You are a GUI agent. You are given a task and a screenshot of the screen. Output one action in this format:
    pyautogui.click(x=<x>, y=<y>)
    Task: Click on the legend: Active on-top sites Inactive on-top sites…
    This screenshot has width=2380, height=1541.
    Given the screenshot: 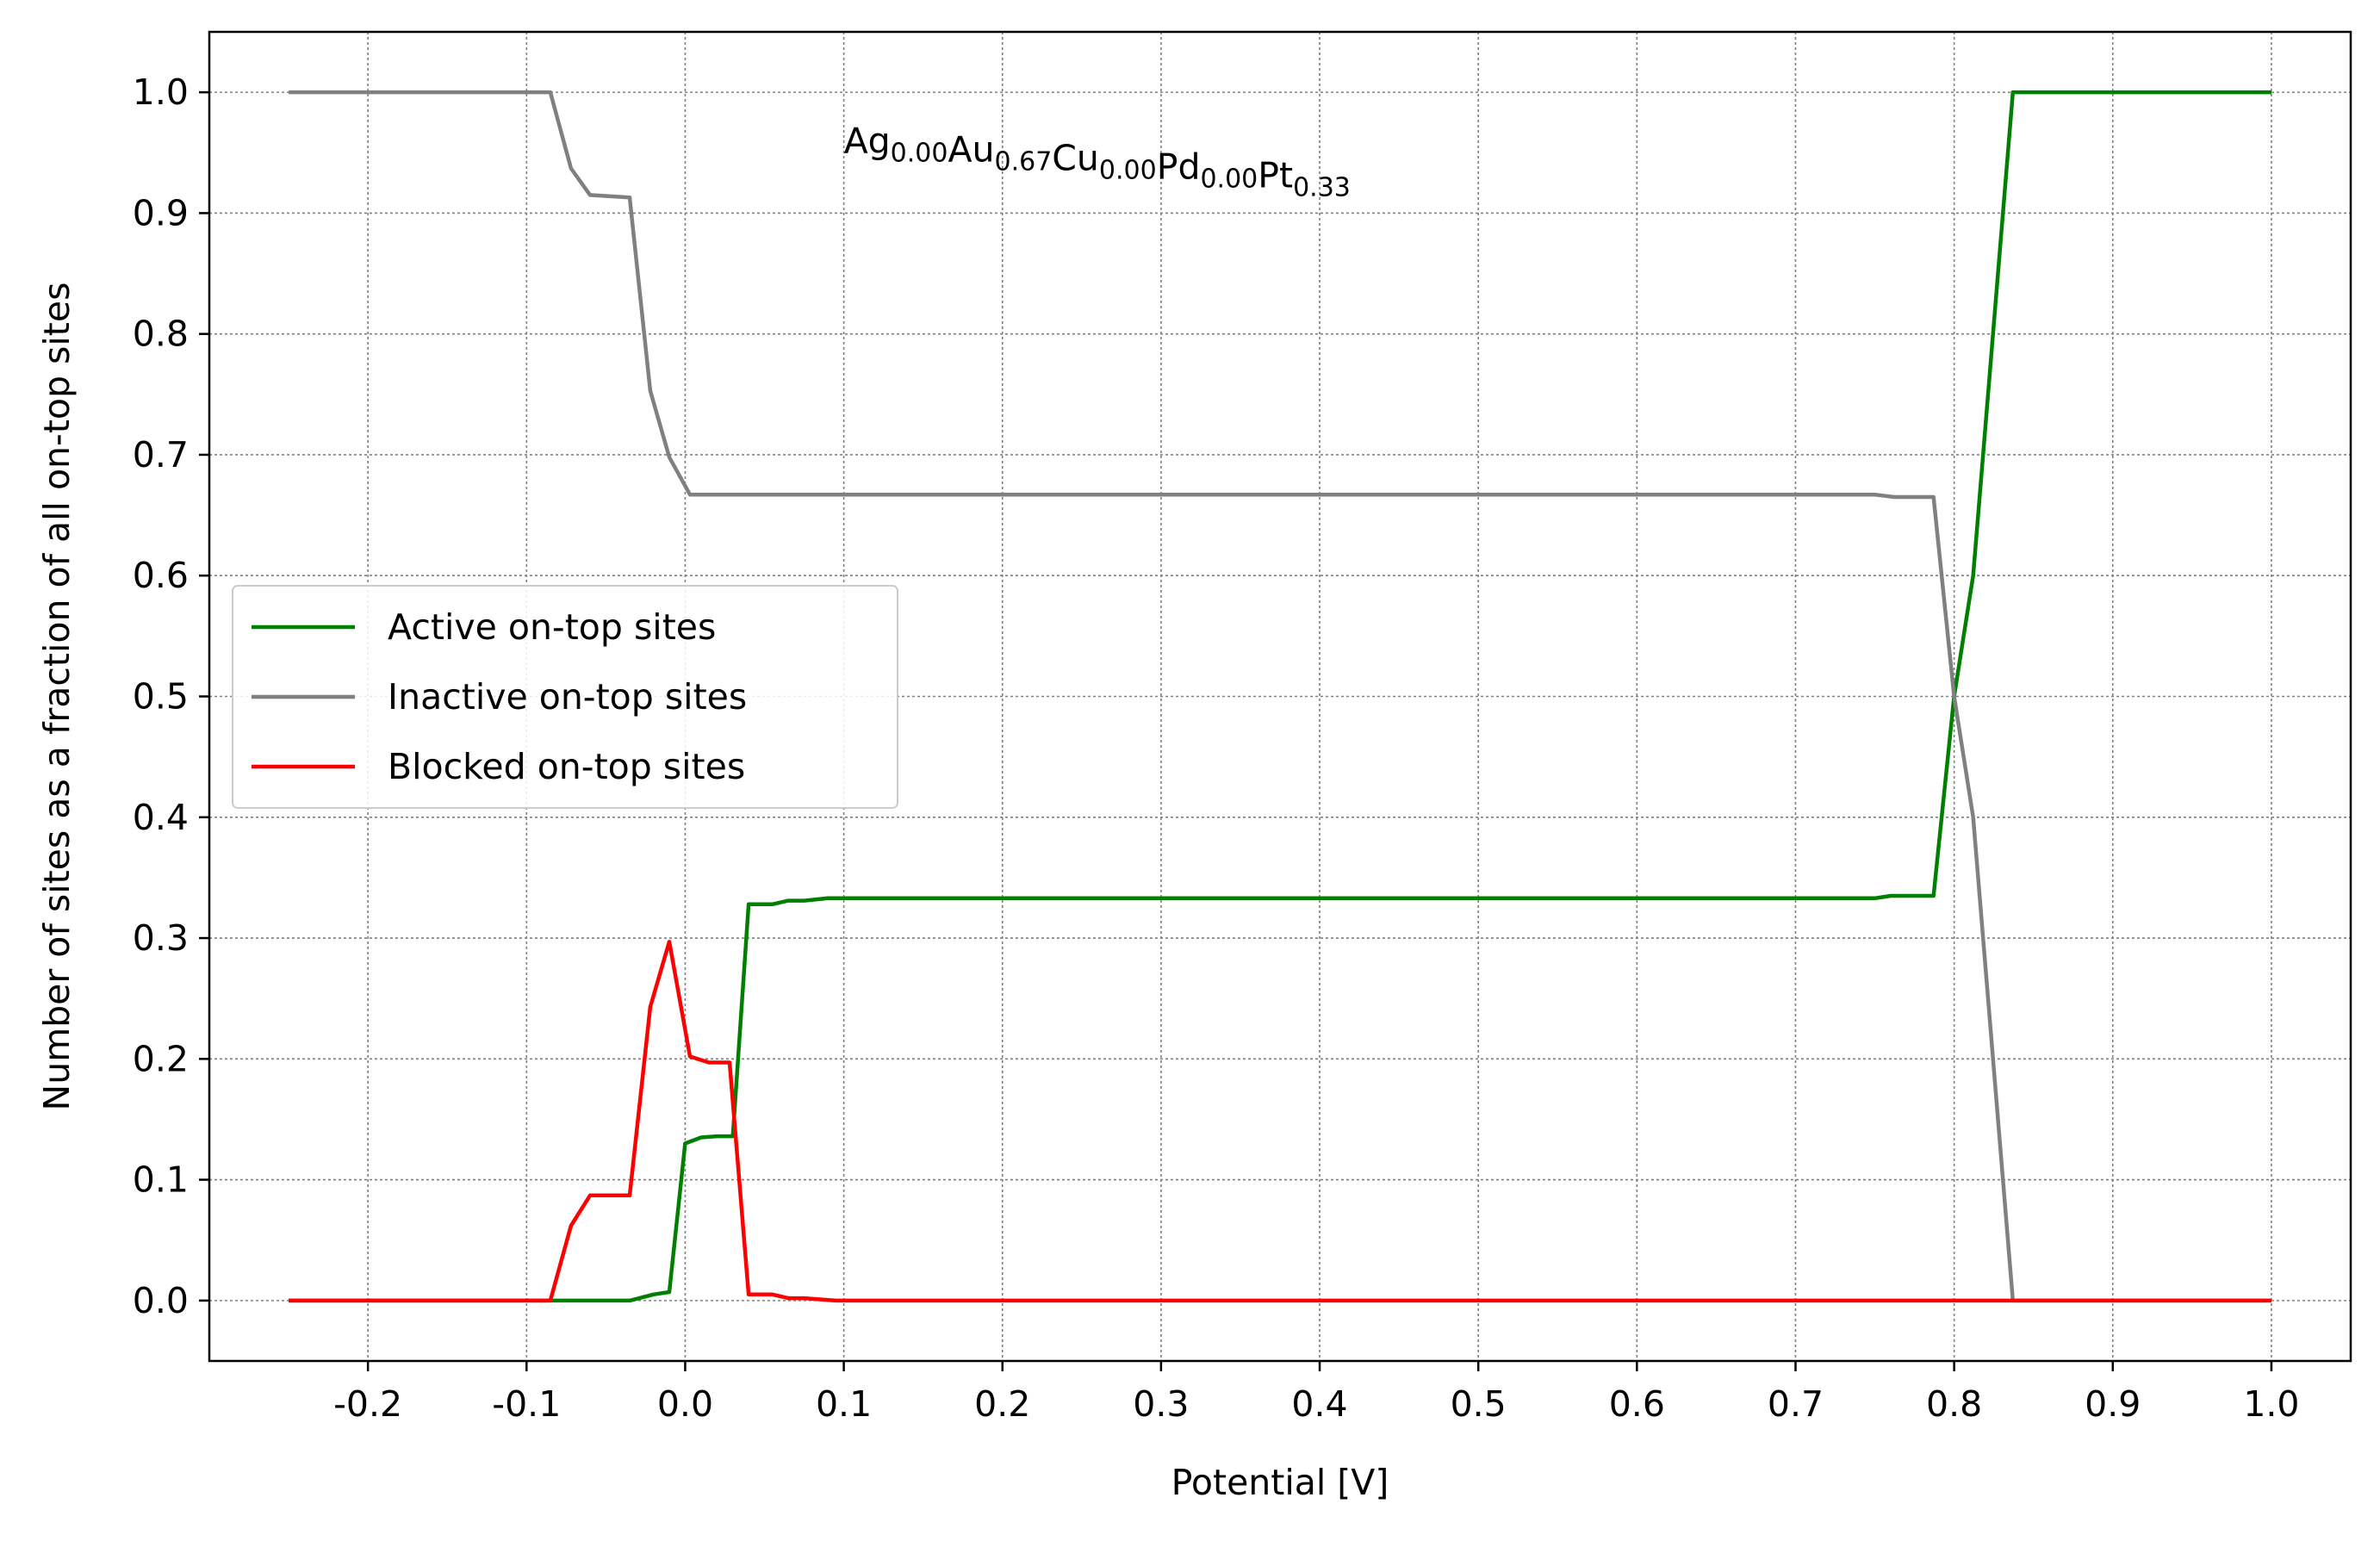 What is the action you would take?
    pyautogui.click(x=565, y=697)
    